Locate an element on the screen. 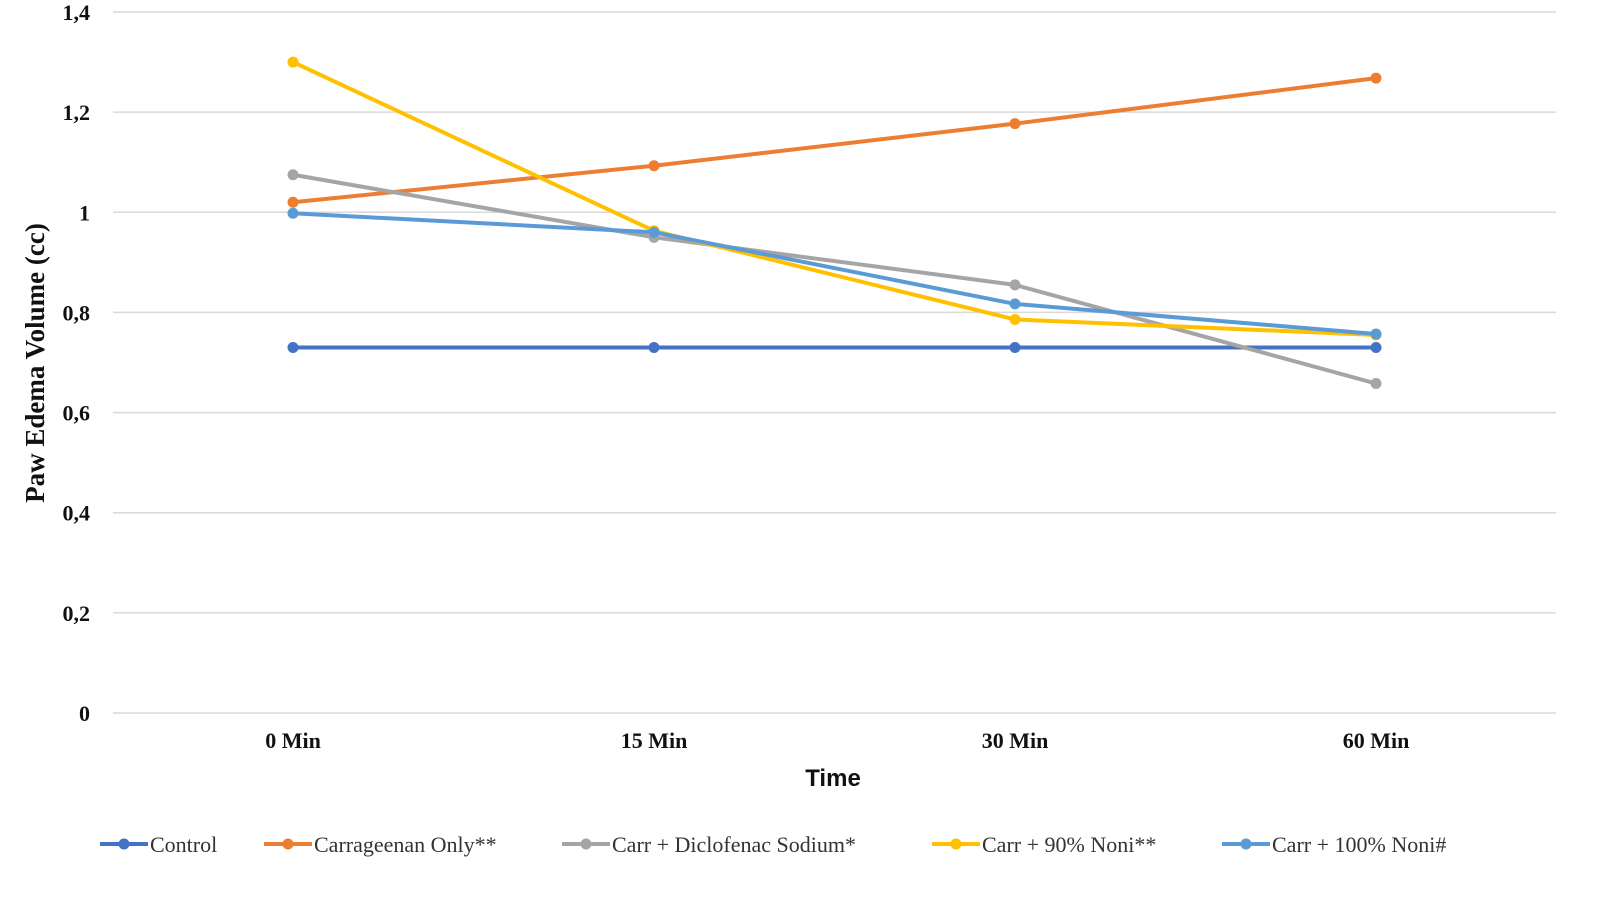  x-axis-ticks: 0 Min 15 Min 30 Min 60 Min is located at coordinates (837, 740).